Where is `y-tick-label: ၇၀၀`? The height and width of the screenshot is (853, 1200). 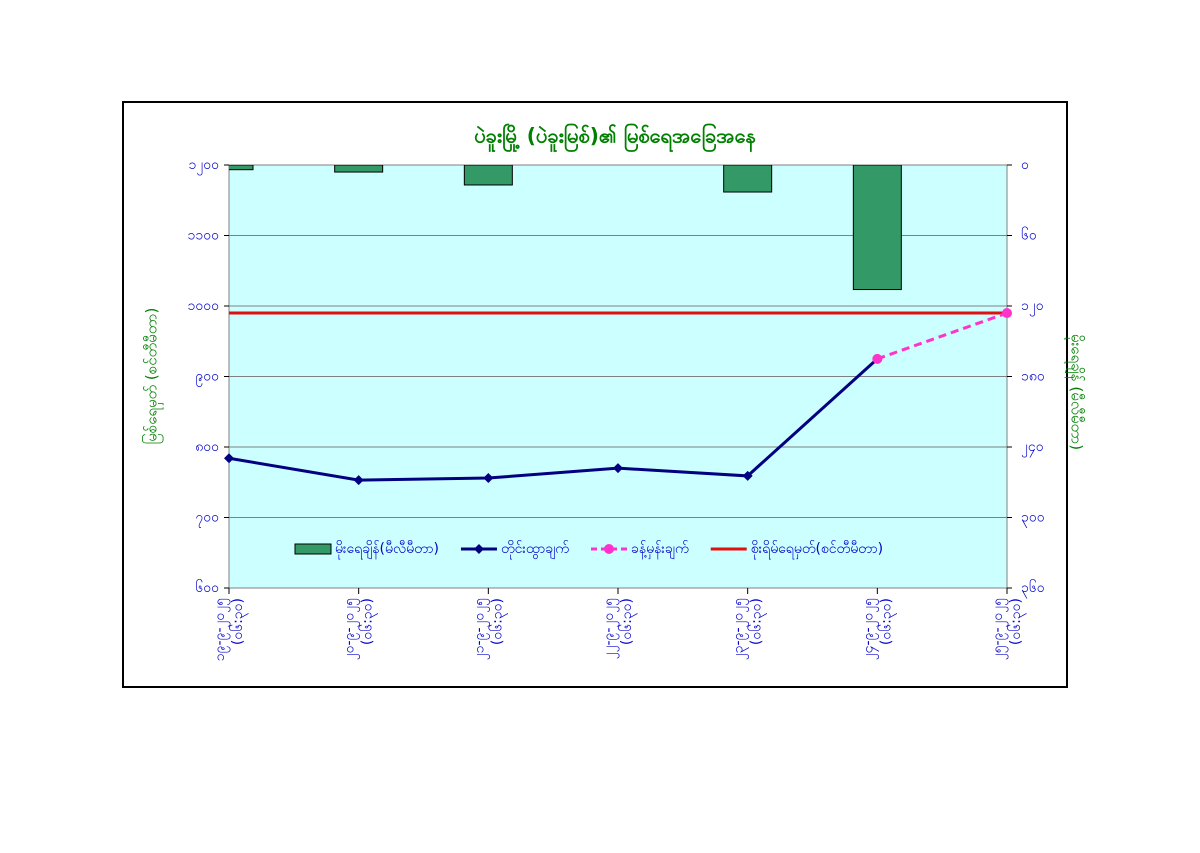 y-tick-label: ၇၀၀ is located at coordinates (207, 519).